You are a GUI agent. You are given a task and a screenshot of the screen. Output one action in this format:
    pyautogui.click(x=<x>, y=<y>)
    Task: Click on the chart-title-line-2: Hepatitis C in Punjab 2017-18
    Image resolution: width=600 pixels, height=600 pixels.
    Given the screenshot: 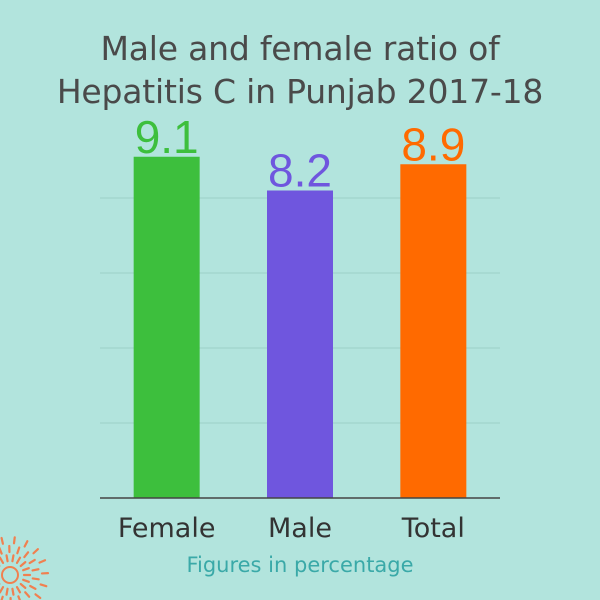 What is the action you would take?
    pyautogui.click(x=300, y=91)
    